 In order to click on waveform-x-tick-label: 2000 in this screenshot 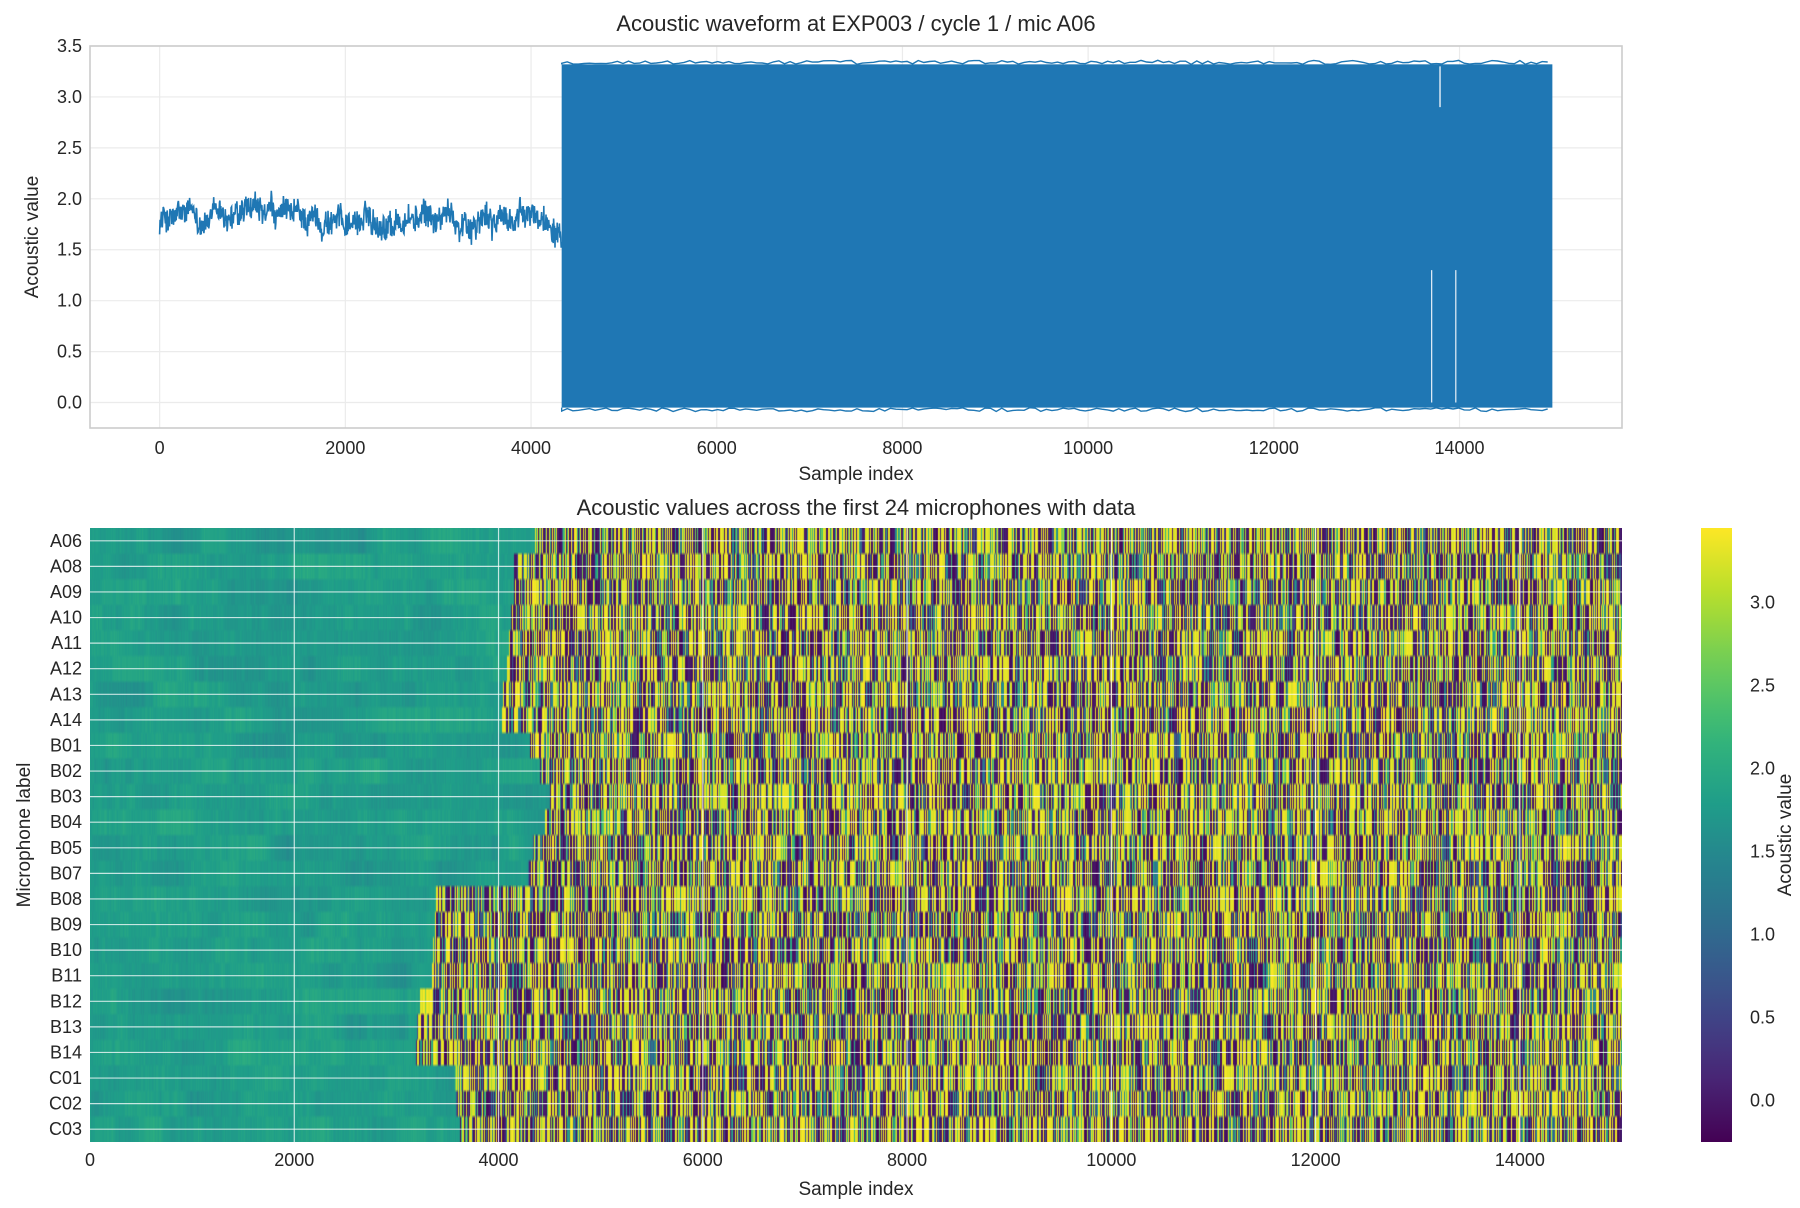, I will do `click(345, 448)`.